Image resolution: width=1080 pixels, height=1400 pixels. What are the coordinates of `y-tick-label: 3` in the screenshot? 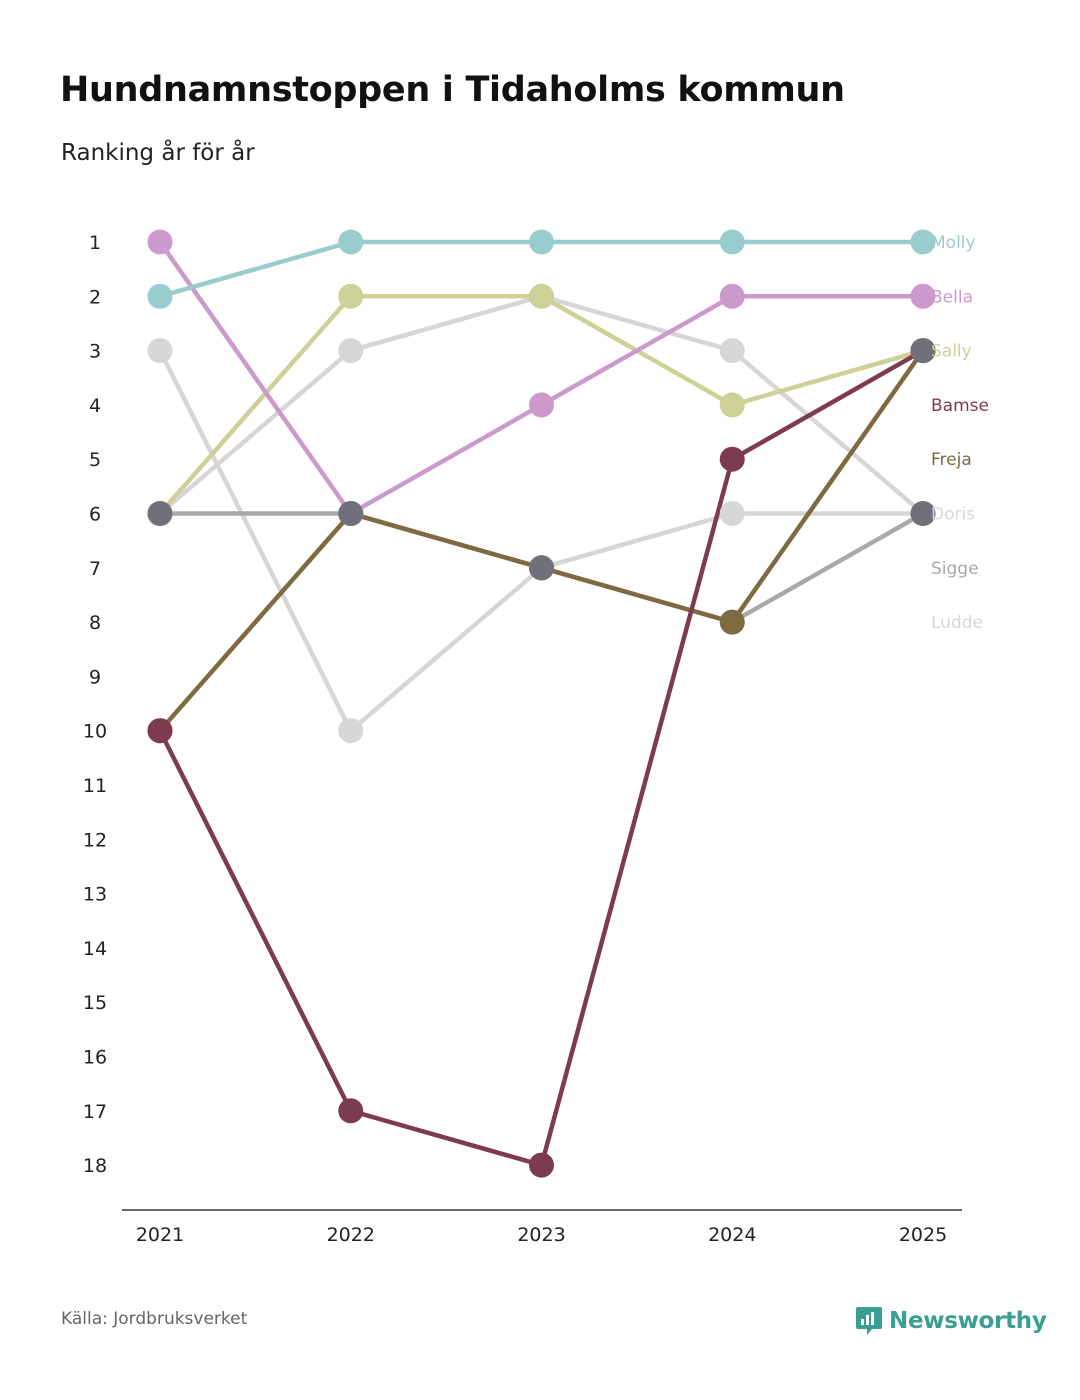 It's located at (95, 352).